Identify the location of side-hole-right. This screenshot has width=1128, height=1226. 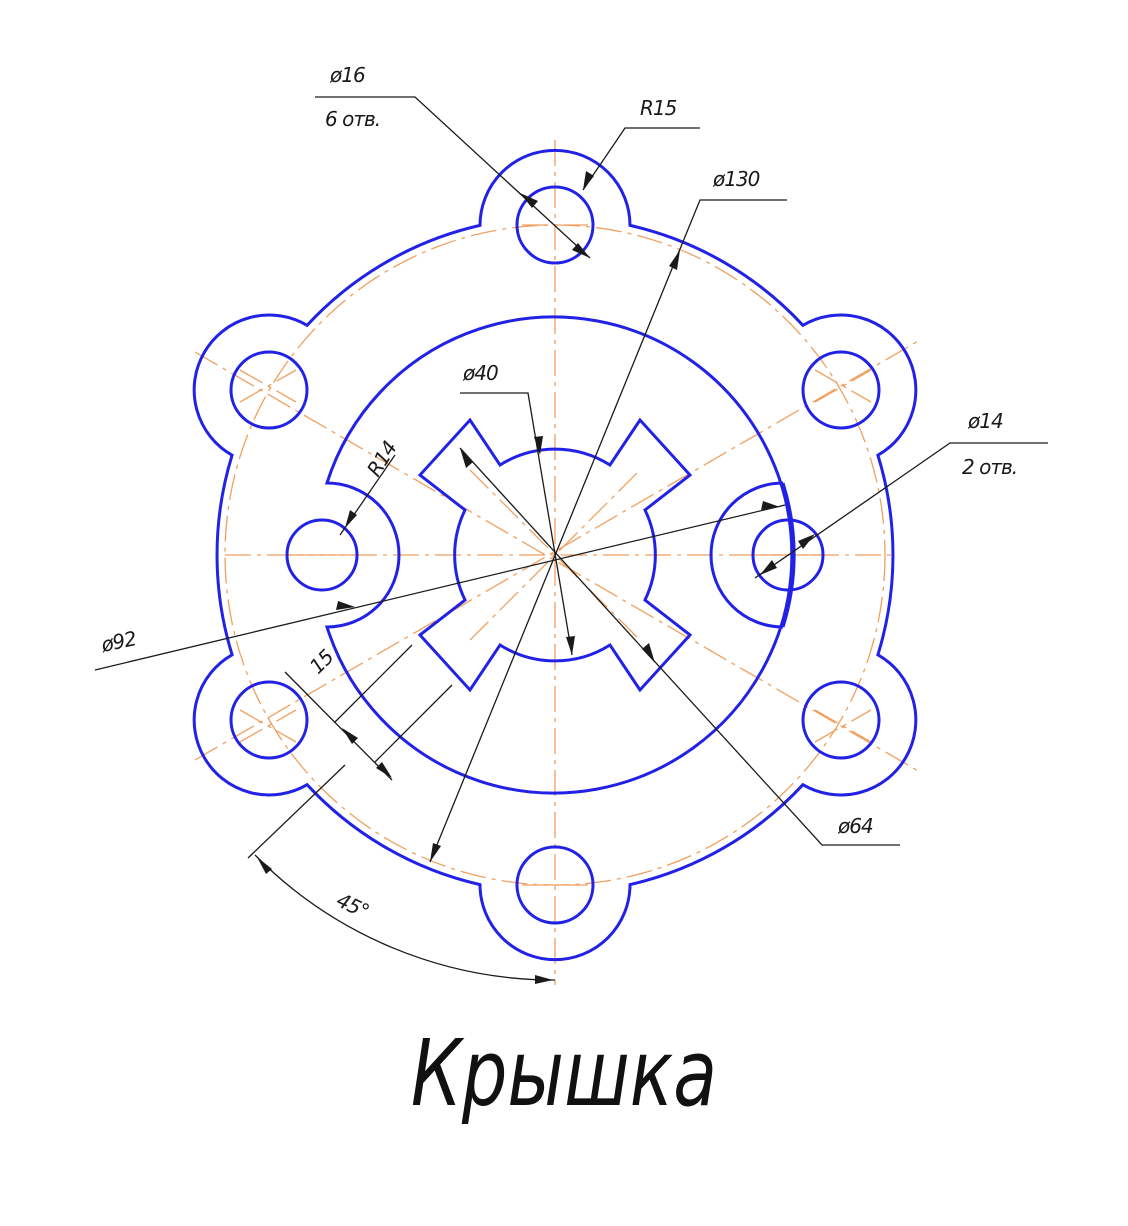
(788, 555).